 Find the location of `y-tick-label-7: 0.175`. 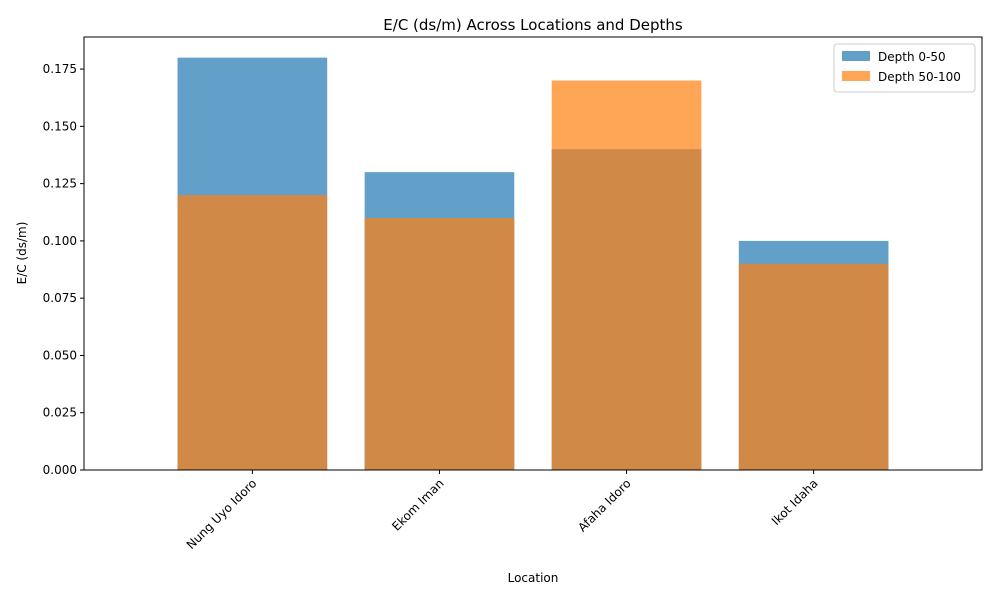

y-tick-label-7: 0.175 is located at coordinates (60, 69).